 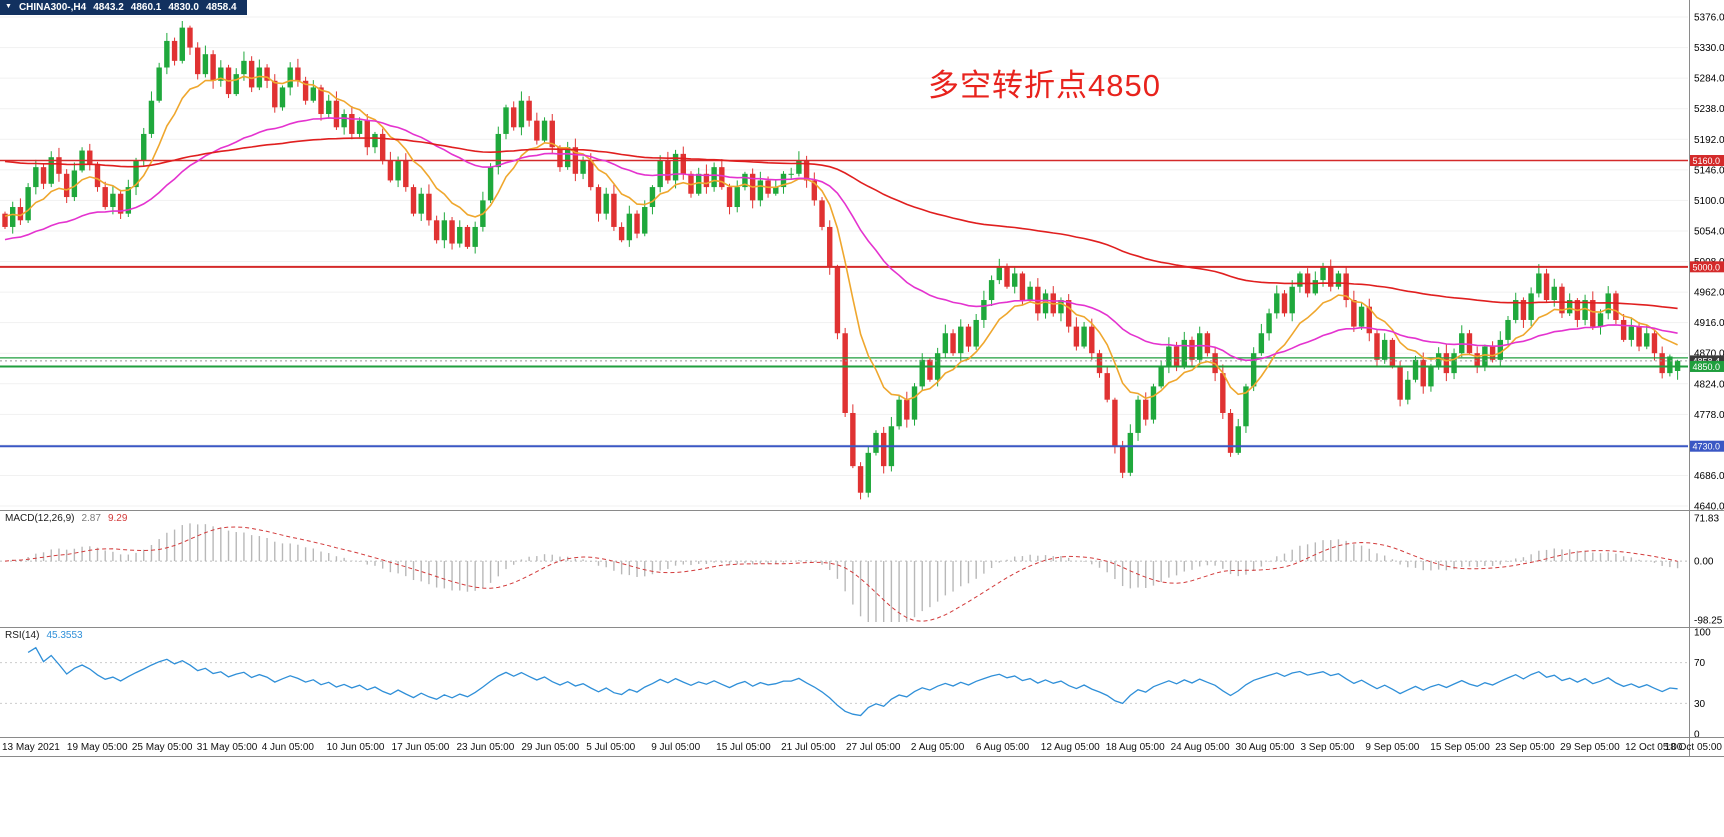 What do you see at coordinates (8, 6) in the screenshot?
I see `collapse-chevron-icon: ▼` at bounding box center [8, 6].